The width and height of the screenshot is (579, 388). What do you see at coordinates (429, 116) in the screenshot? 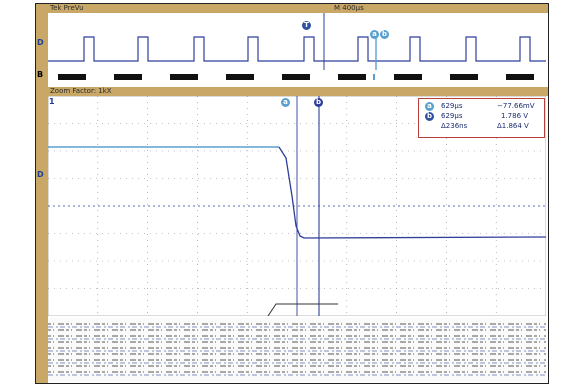
I see `readout-cursor-b-icon: b` at bounding box center [429, 116].